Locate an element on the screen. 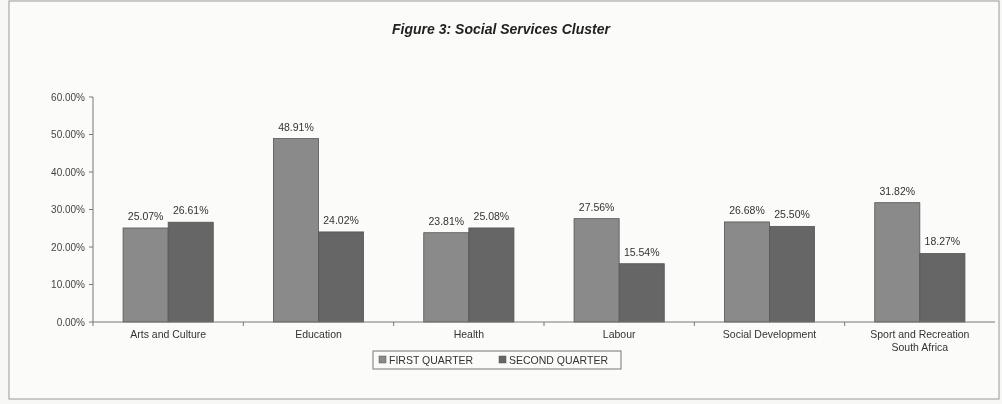 The height and width of the screenshot is (404, 1002). y-tick-label: 60.00% is located at coordinates (68, 97).